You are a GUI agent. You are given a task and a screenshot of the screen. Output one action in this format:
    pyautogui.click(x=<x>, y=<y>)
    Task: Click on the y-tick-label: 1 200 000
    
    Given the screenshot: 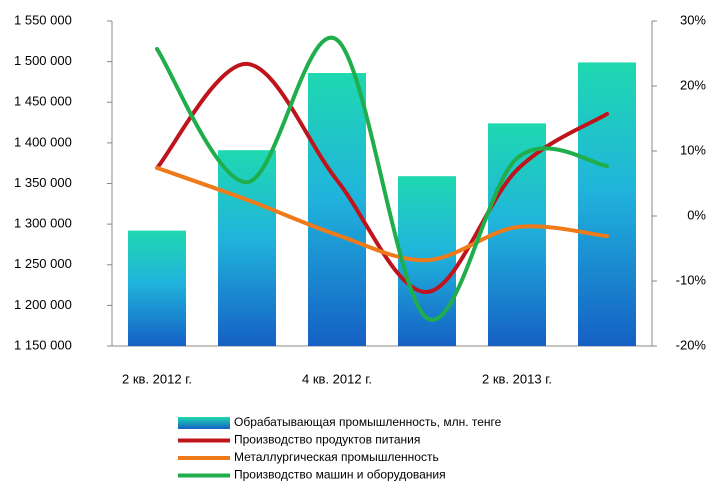 What is the action you would take?
    pyautogui.click(x=43, y=304)
    